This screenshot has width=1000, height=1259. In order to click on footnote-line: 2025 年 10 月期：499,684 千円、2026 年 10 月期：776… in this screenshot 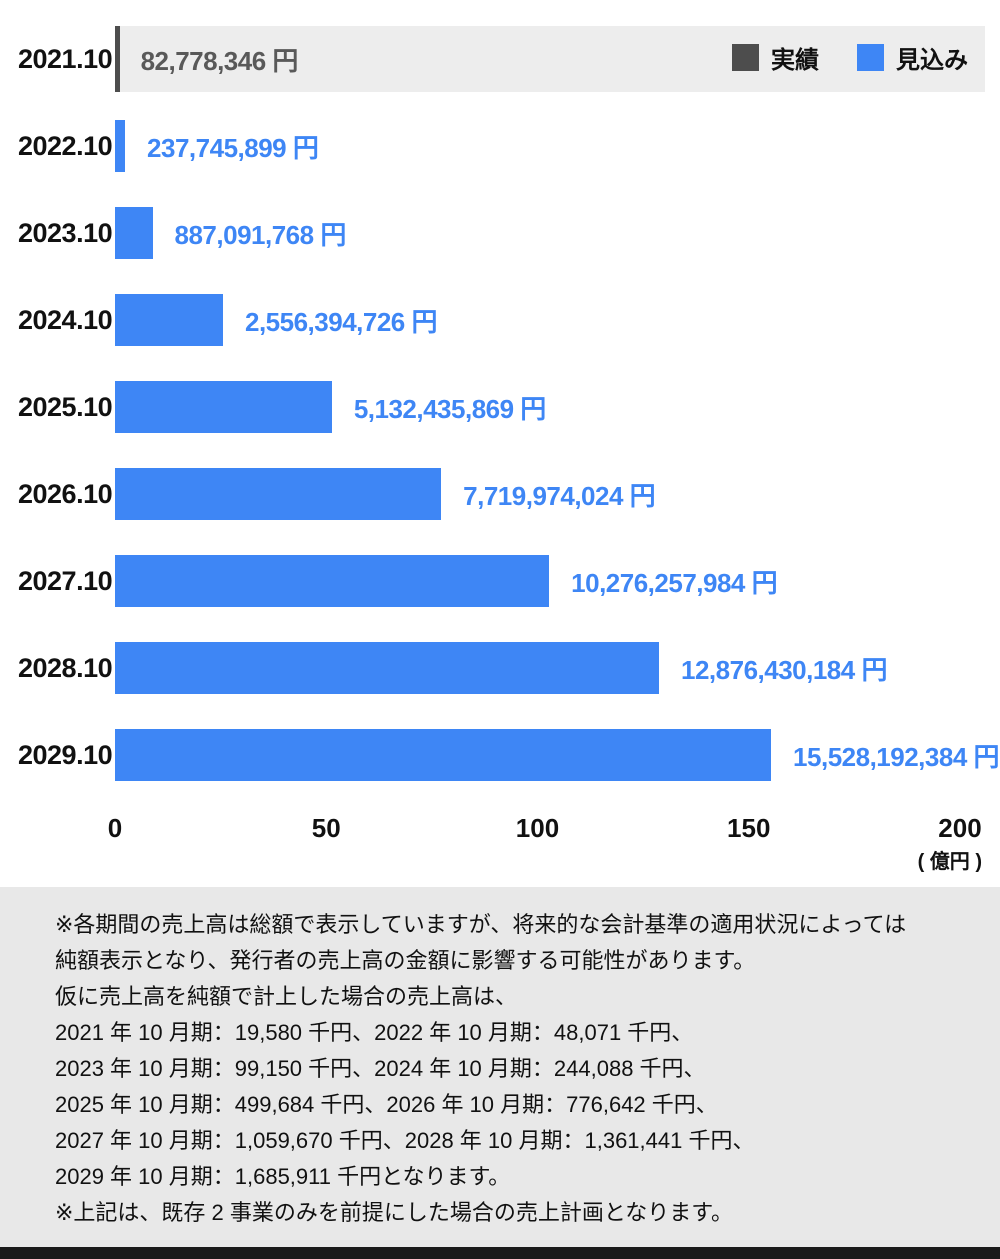, I will do `click(386, 1104)`.